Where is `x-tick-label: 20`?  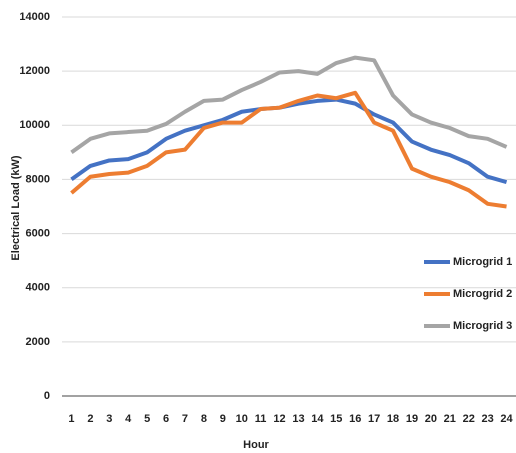 x-tick-label: 20 is located at coordinates (431, 419).